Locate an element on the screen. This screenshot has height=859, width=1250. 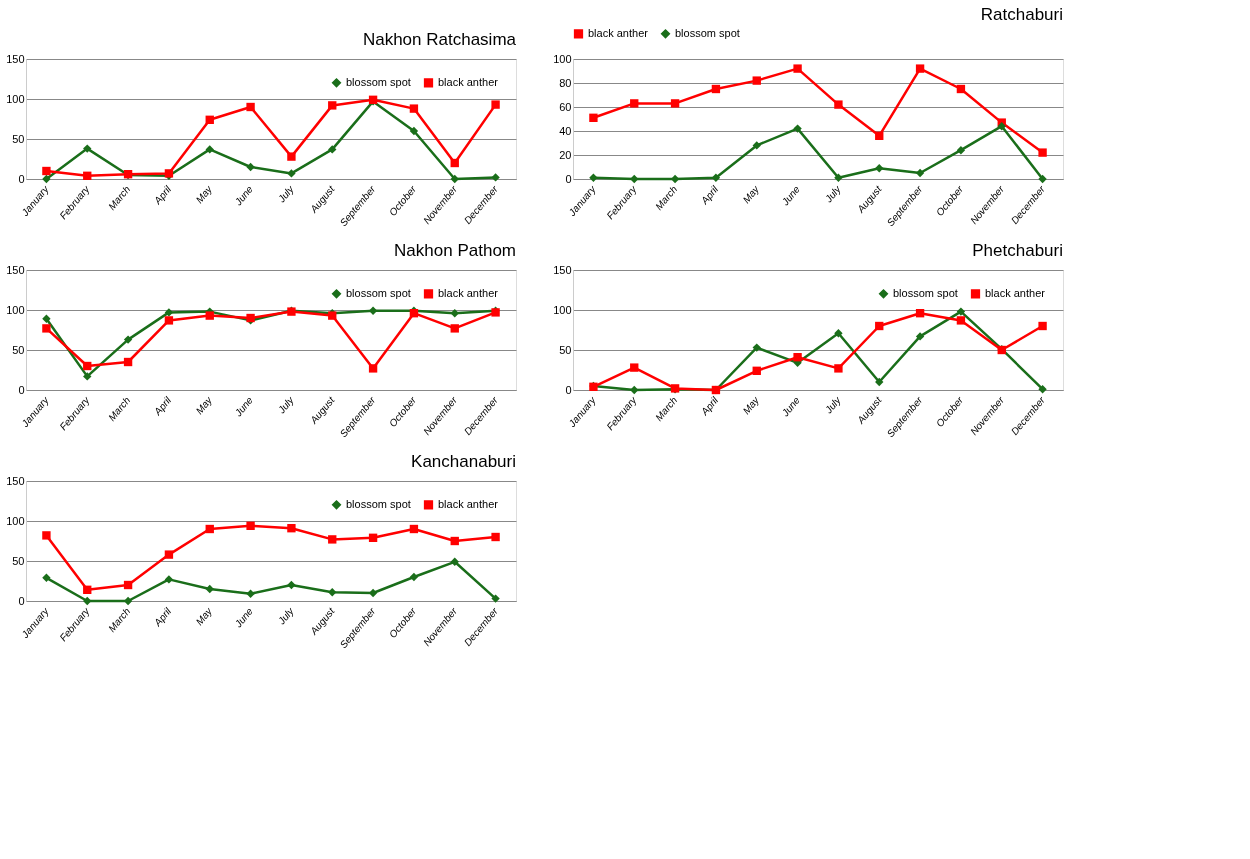
chart-title: Nakhon Pathom is located at coordinates (455, 250).